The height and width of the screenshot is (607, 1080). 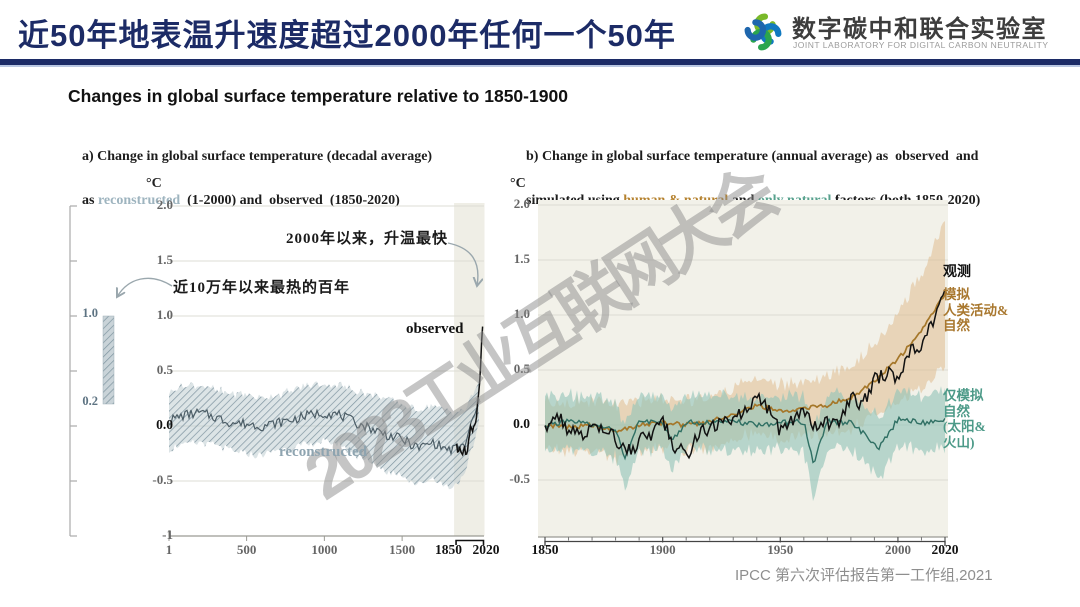 What do you see at coordinates (90, 401) in the screenshot?
I see `side-scale-bottom-label: 0.2` at bounding box center [90, 401].